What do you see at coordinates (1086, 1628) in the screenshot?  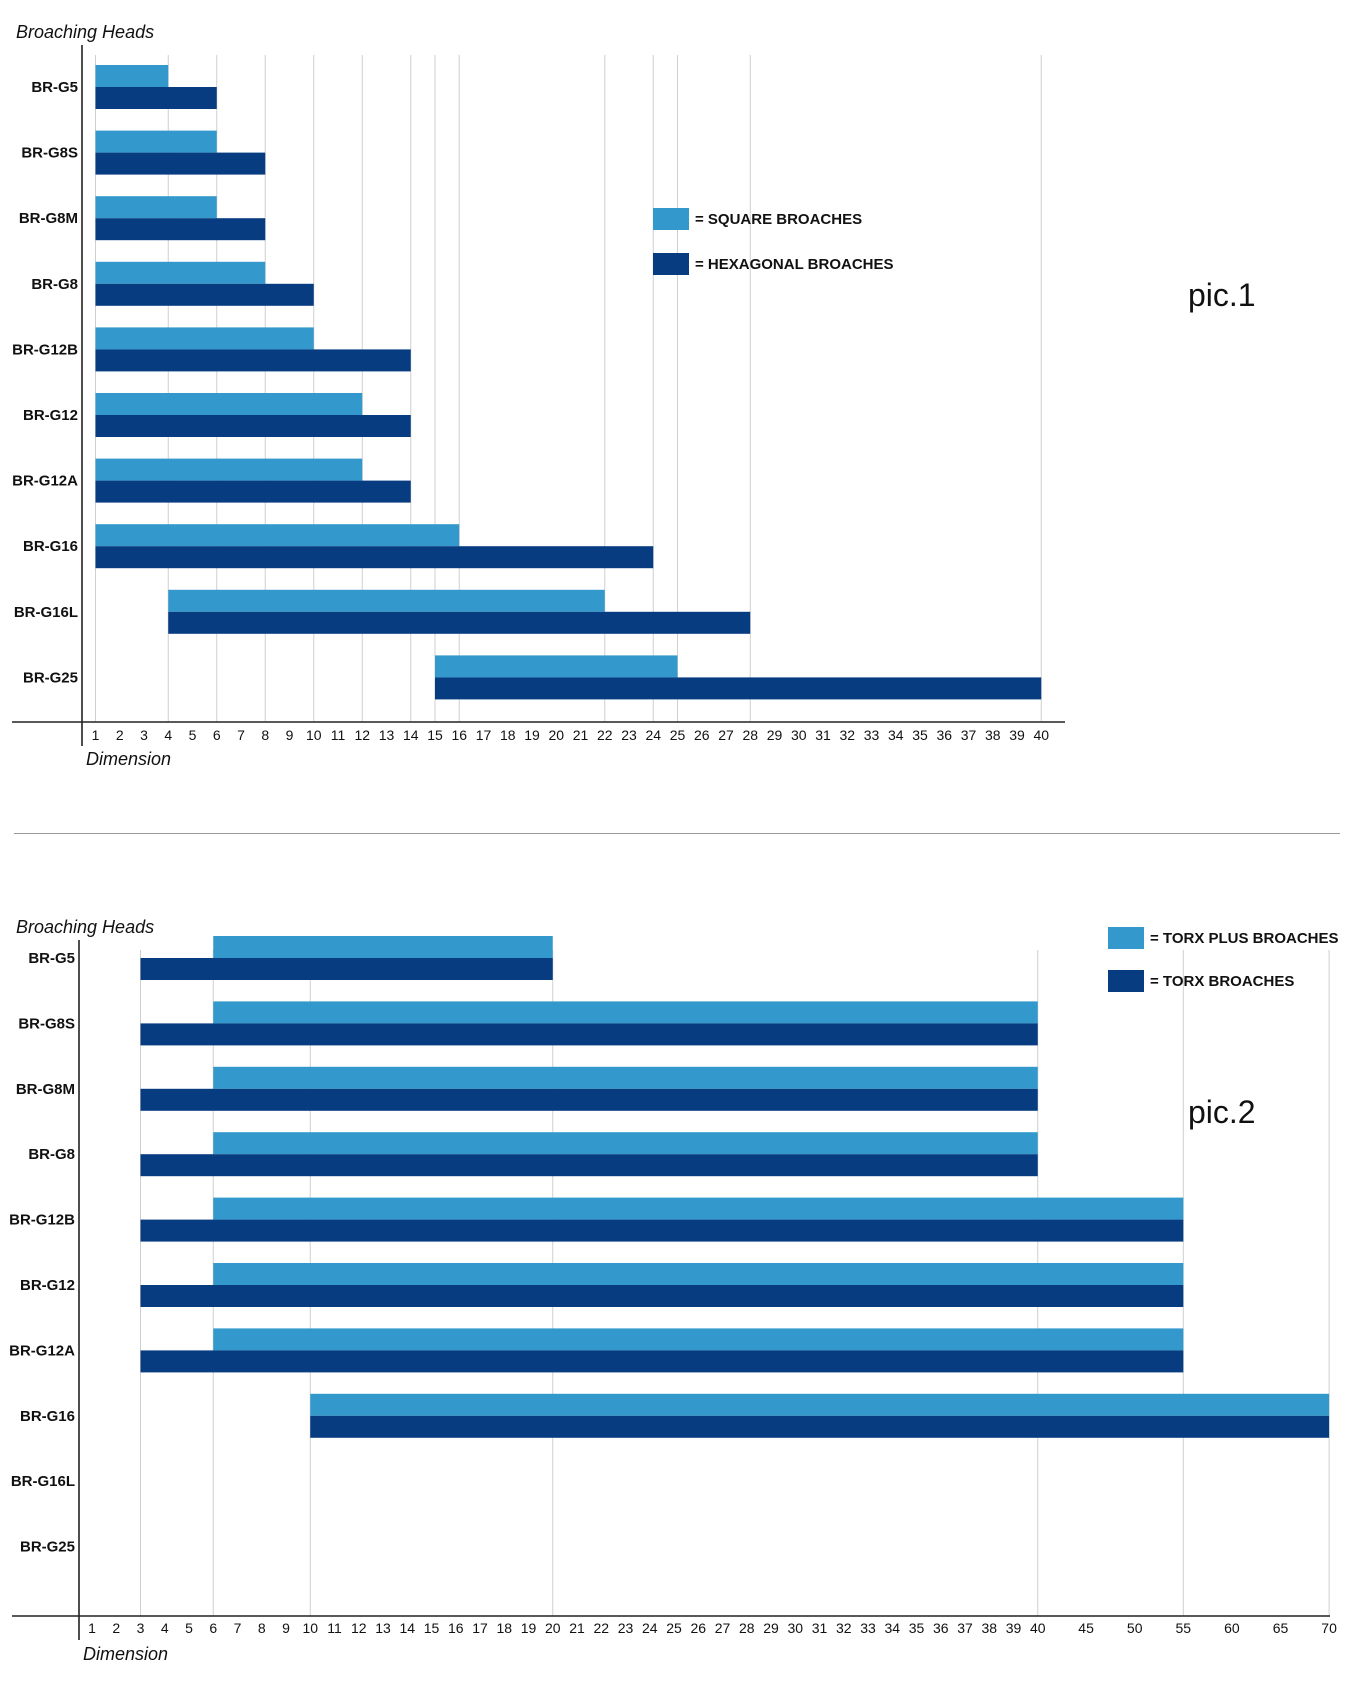 I see `x-tick-label: 45` at bounding box center [1086, 1628].